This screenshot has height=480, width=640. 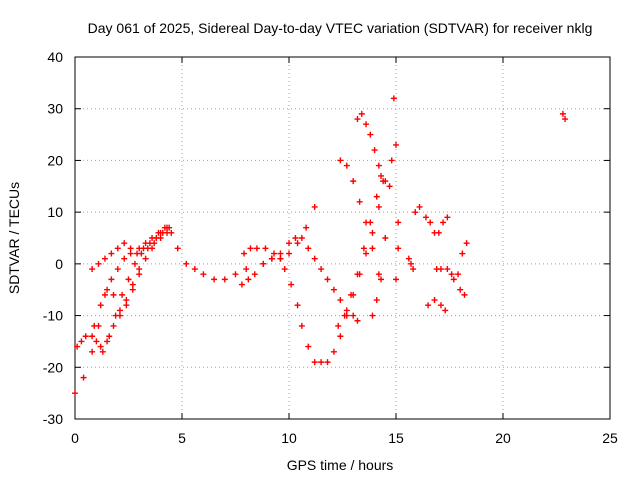 What do you see at coordinates (55, 160) in the screenshot?
I see `y-tick-label: 20` at bounding box center [55, 160].